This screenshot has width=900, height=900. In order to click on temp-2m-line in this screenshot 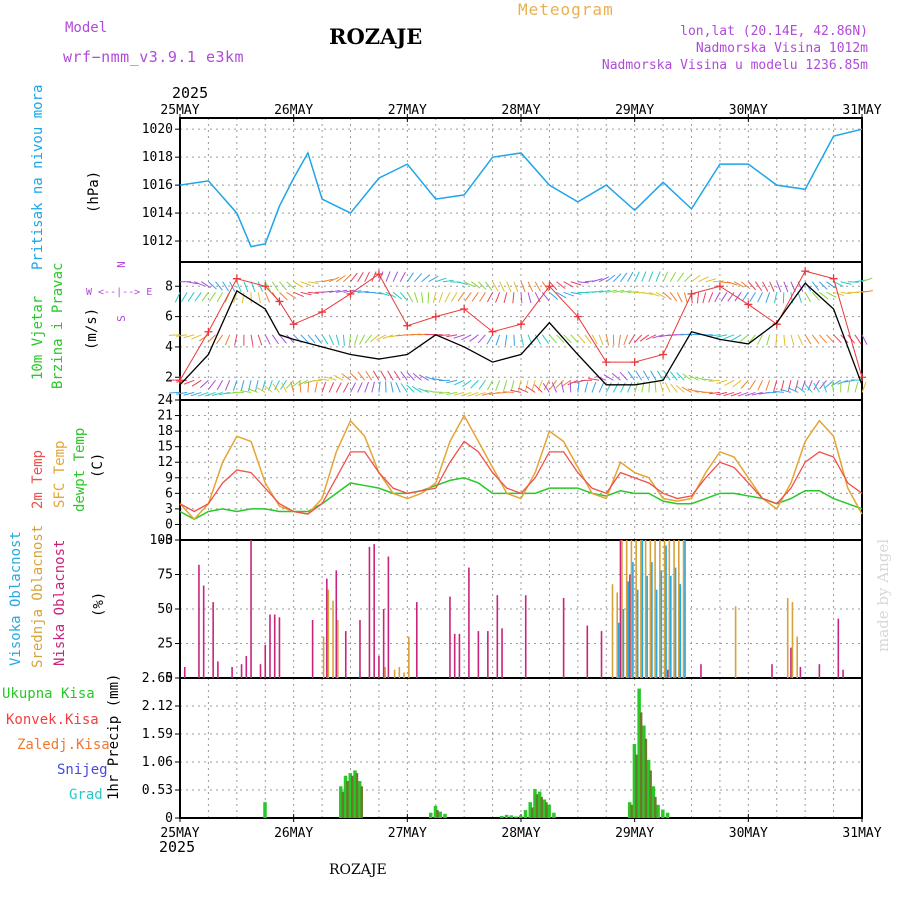, I will do `click(521, 477)`.